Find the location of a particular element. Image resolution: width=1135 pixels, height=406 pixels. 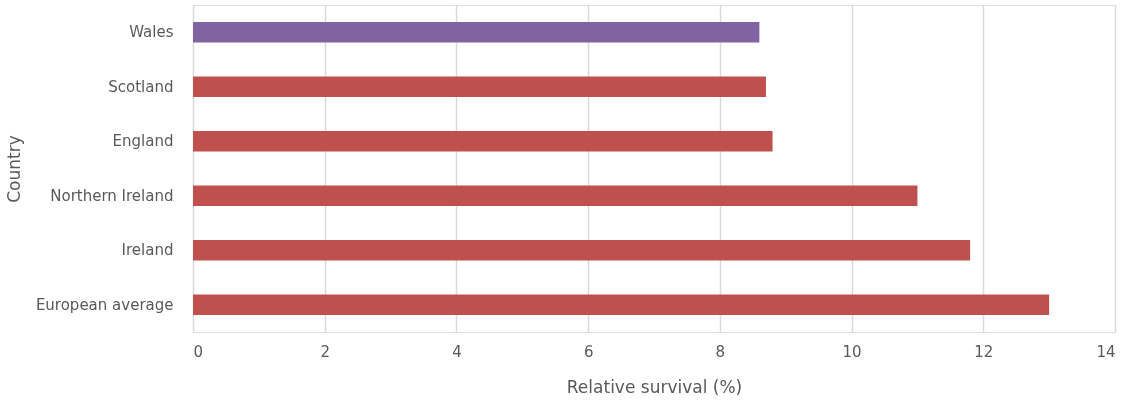

x-tick-label: 14 is located at coordinates (1106, 351).